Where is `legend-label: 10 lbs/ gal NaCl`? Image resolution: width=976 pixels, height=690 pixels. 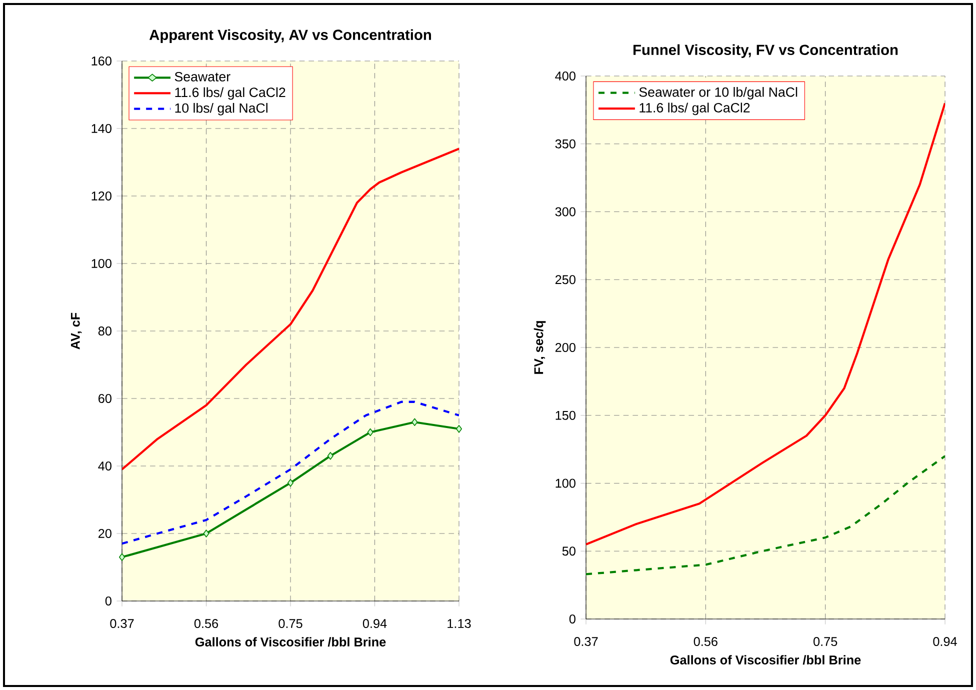
legend-label: 10 lbs/ gal NaCl is located at coordinates (221, 109).